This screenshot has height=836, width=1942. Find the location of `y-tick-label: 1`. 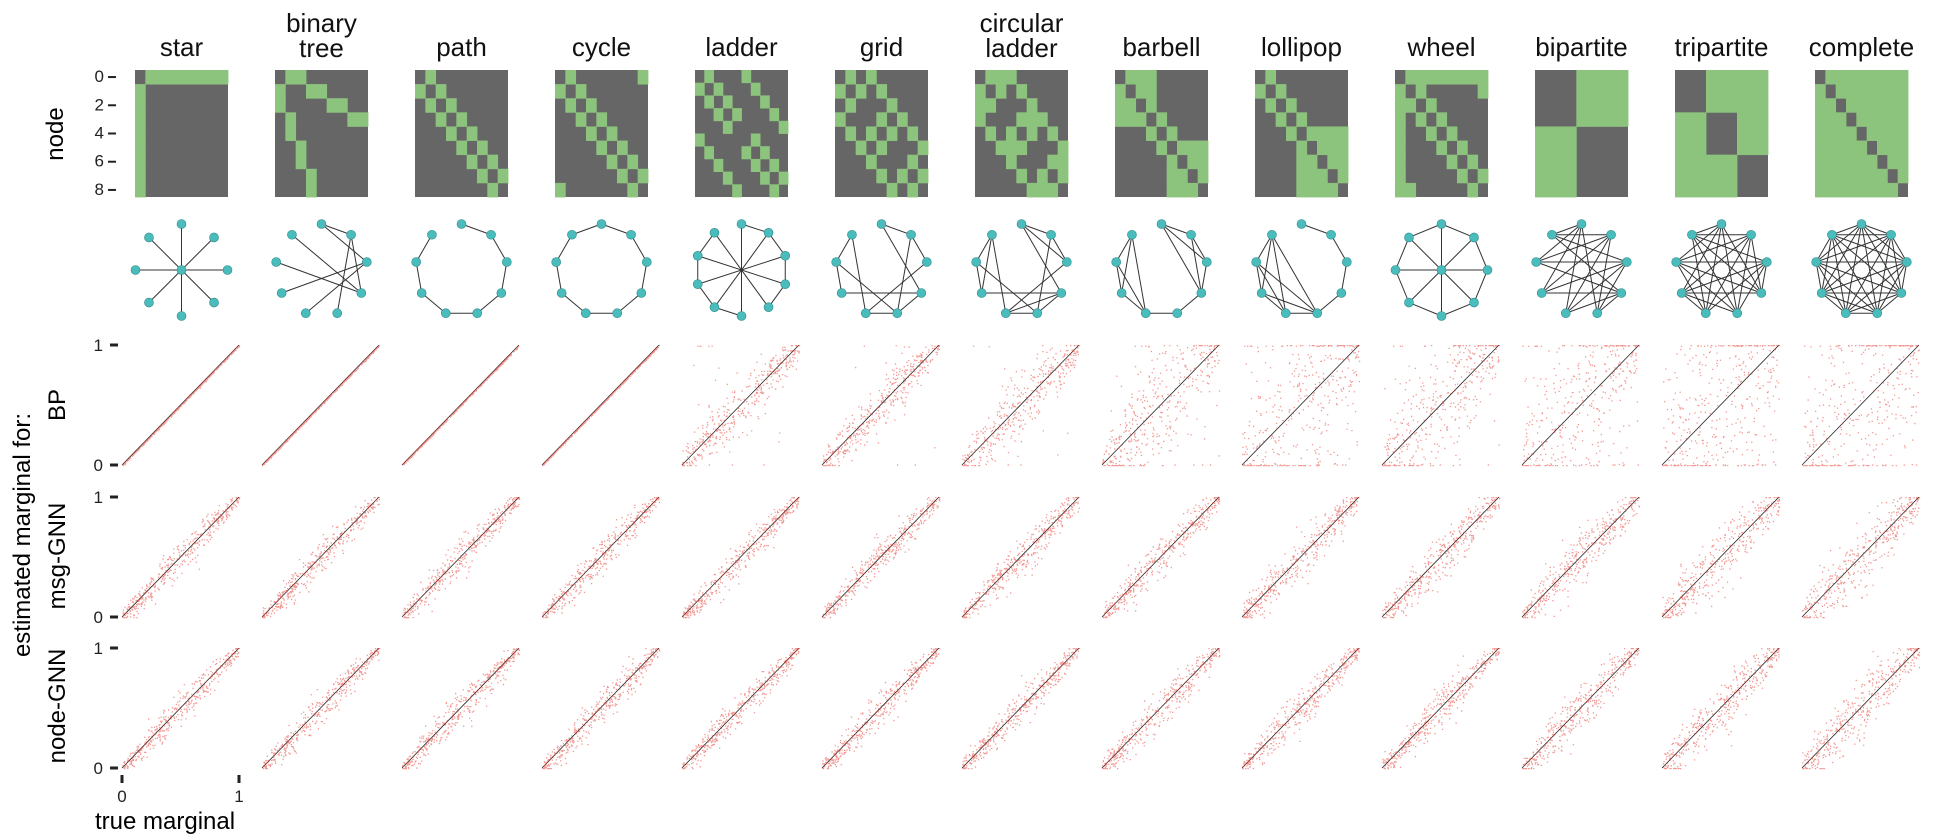

y-tick-label: 1 is located at coordinates (98, 345).